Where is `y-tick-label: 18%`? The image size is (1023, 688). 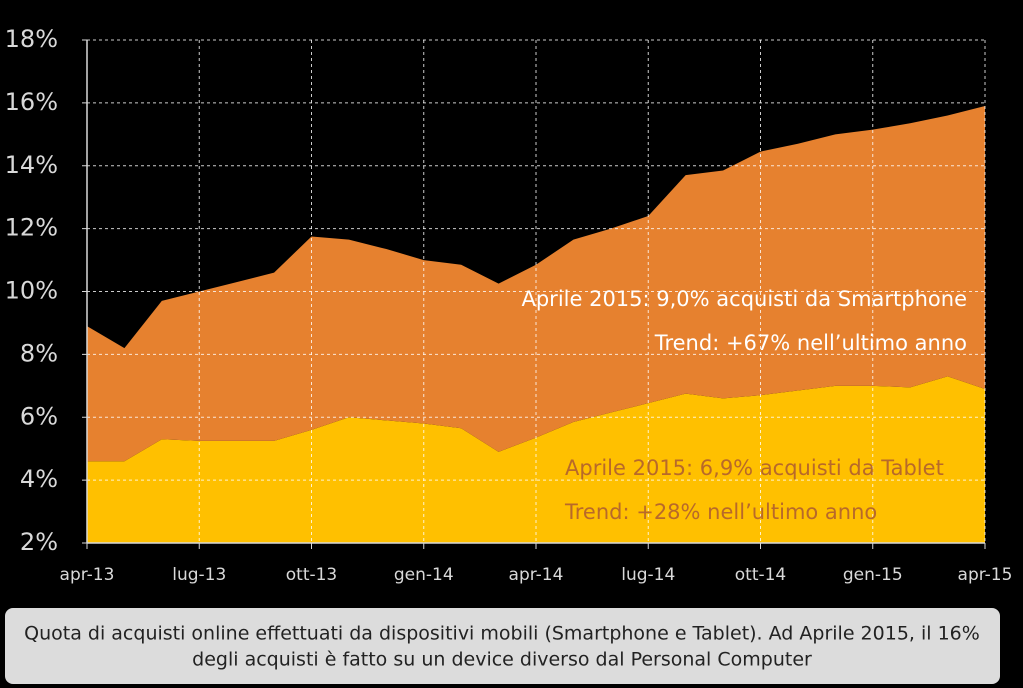
y-tick-label: 18% is located at coordinates (31, 39).